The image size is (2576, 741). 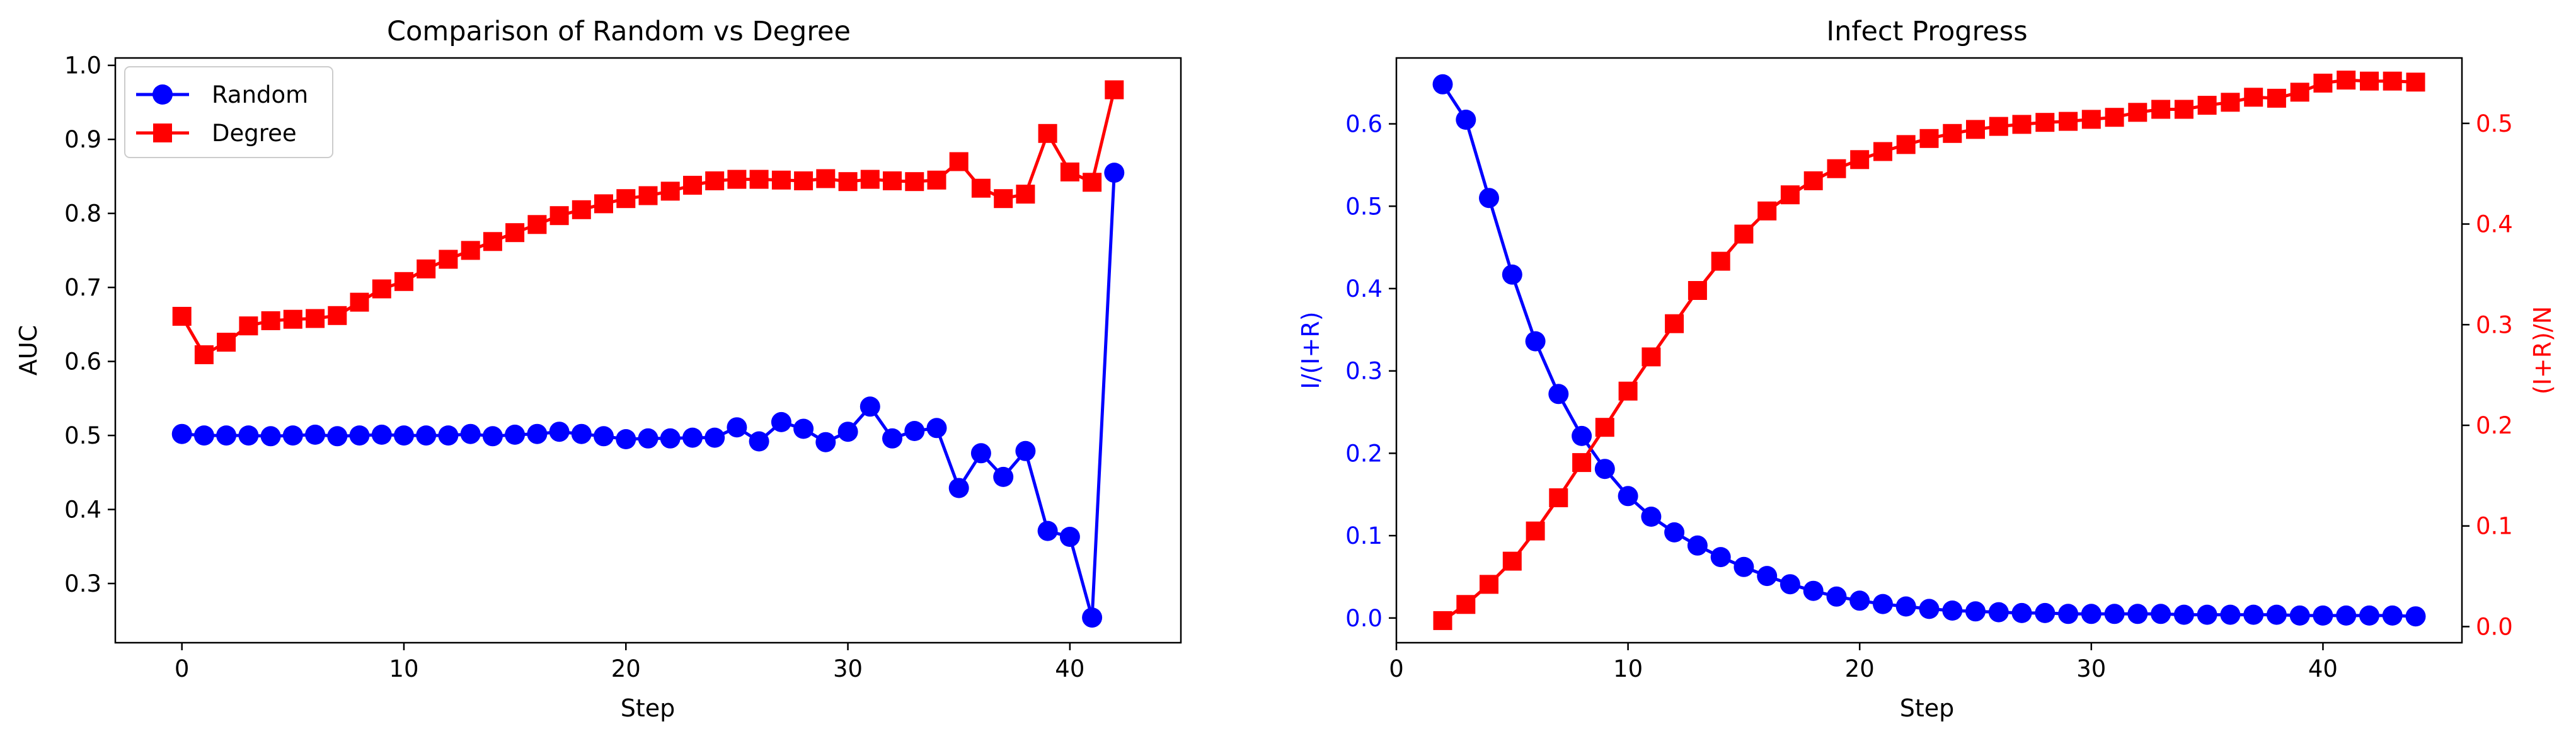 What do you see at coordinates (82, 287) in the screenshot?
I see `y-tick-label: 0.7` at bounding box center [82, 287].